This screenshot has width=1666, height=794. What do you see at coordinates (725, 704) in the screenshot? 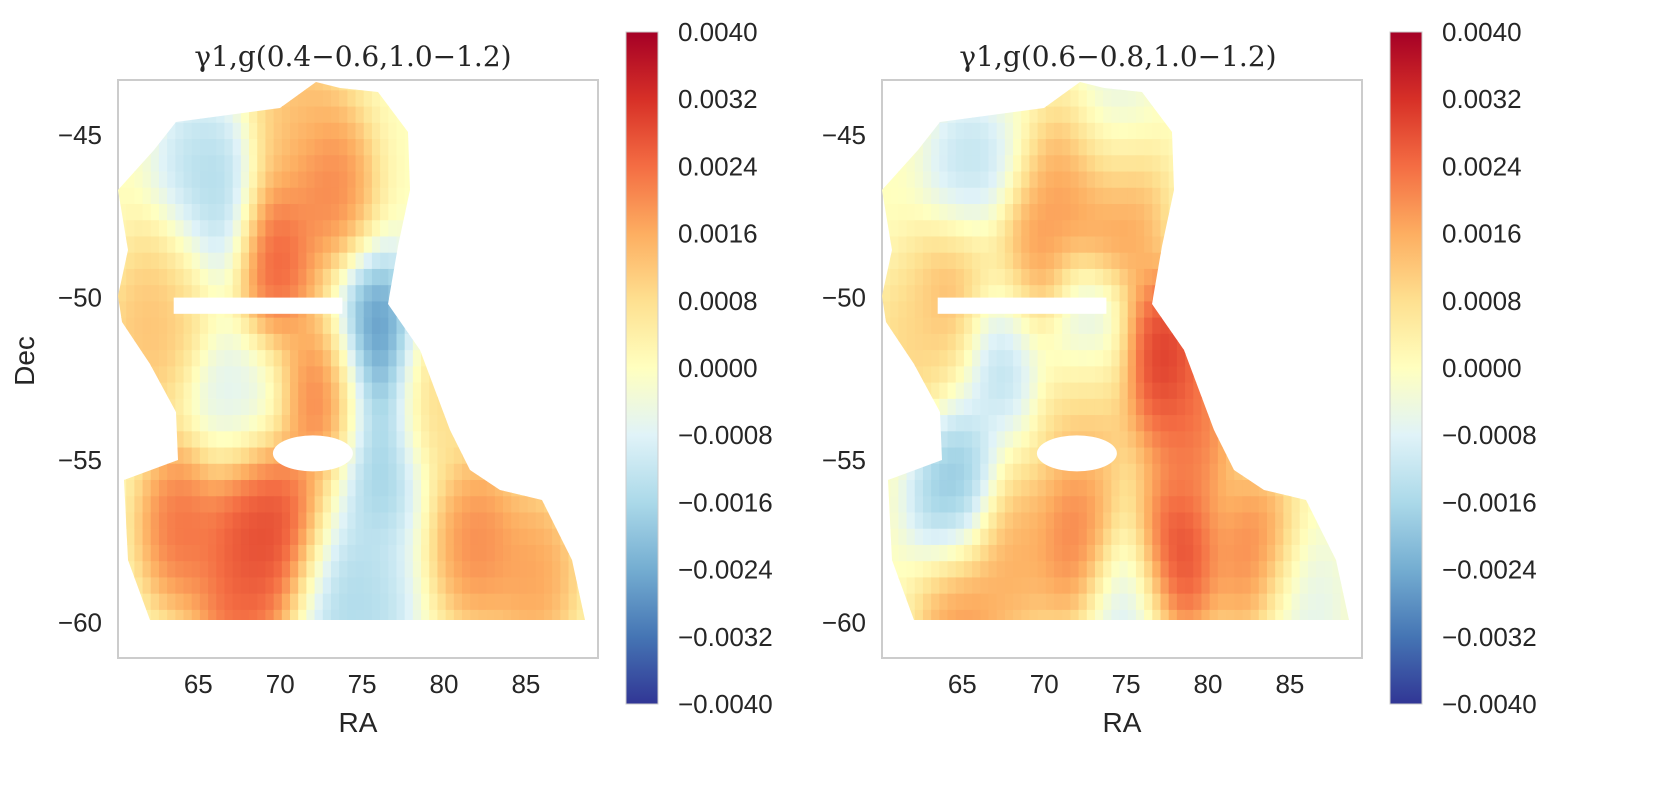
I see `colorbar-tick-label: −0.0040` at bounding box center [725, 704].